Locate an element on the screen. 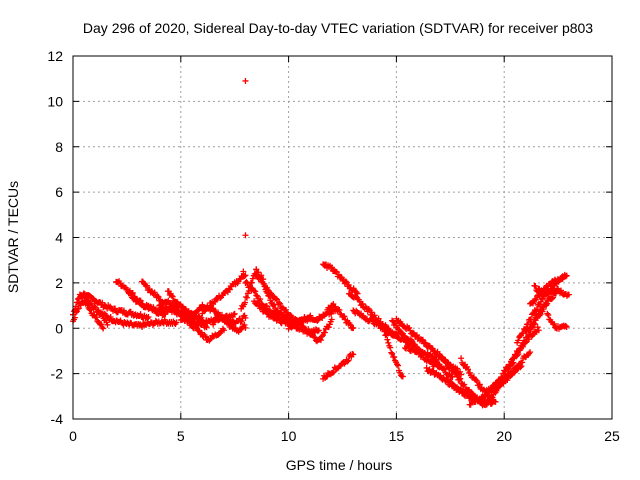 The height and width of the screenshot is (480, 640). x-tick-label: 25 is located at coordinates (612, 436).